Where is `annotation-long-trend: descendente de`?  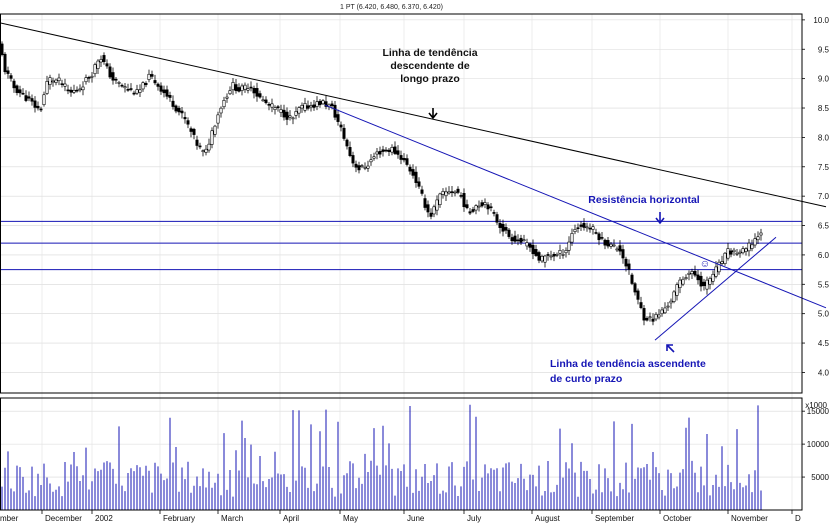
annotation-long-trend: descendente de is located at coordinates (430, 66).